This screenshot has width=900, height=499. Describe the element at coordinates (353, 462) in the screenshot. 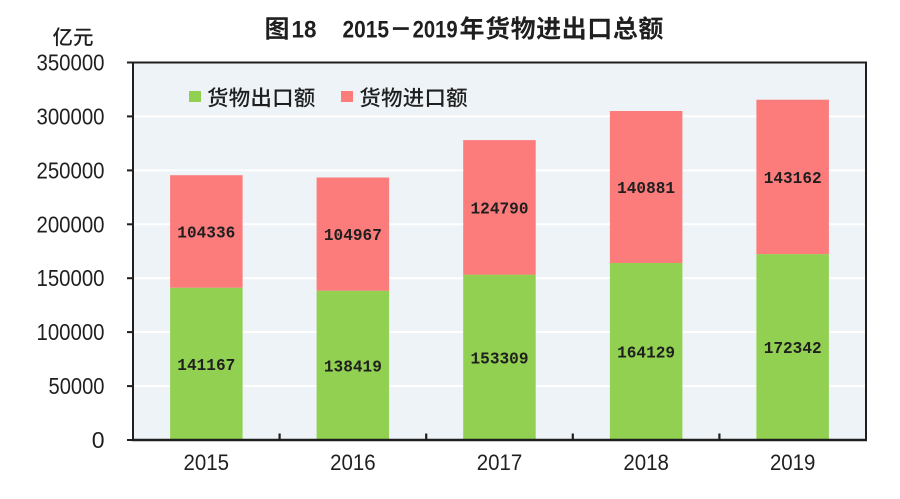

I see `svg-text: 2016` at that location.